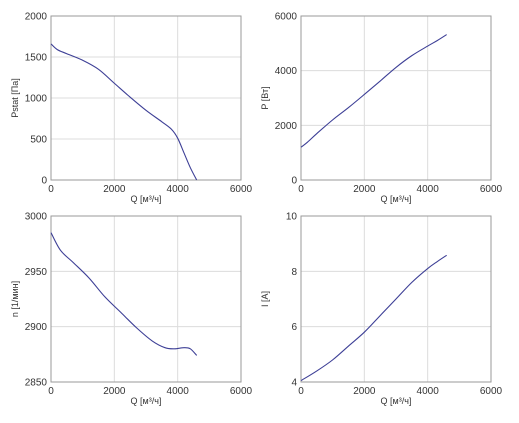 The width and height of the screenshot is (519, 423). Describe the element at coordinates (38, 140) in the screenshot. I see `y-tick-label: 500` at that location.